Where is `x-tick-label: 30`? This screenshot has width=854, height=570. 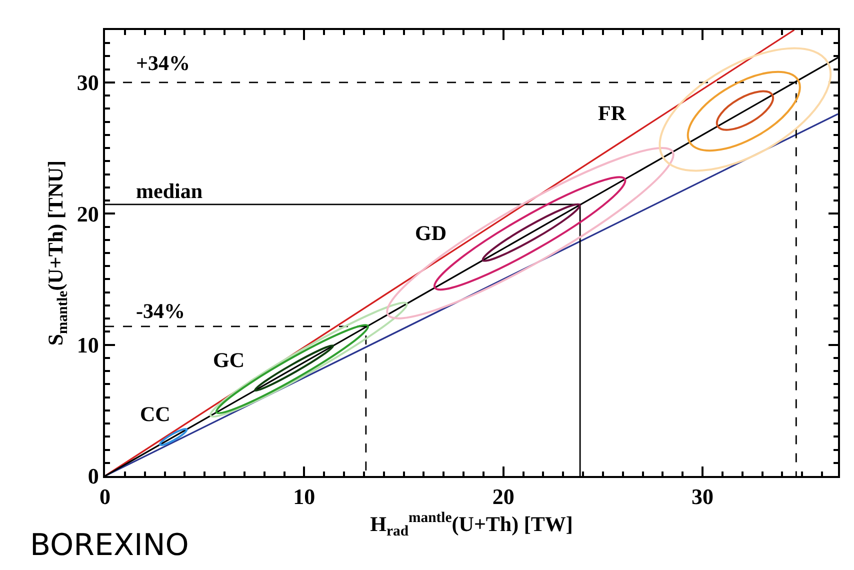
x-tick-label: 30 is located at coordinates (703, 497).